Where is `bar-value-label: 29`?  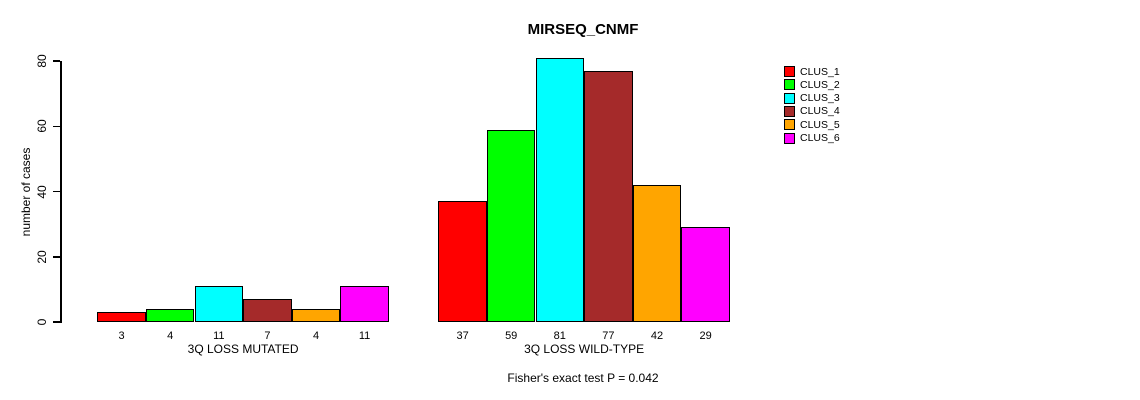
bar-value-label: 29 is located at coordinates (705, 336).